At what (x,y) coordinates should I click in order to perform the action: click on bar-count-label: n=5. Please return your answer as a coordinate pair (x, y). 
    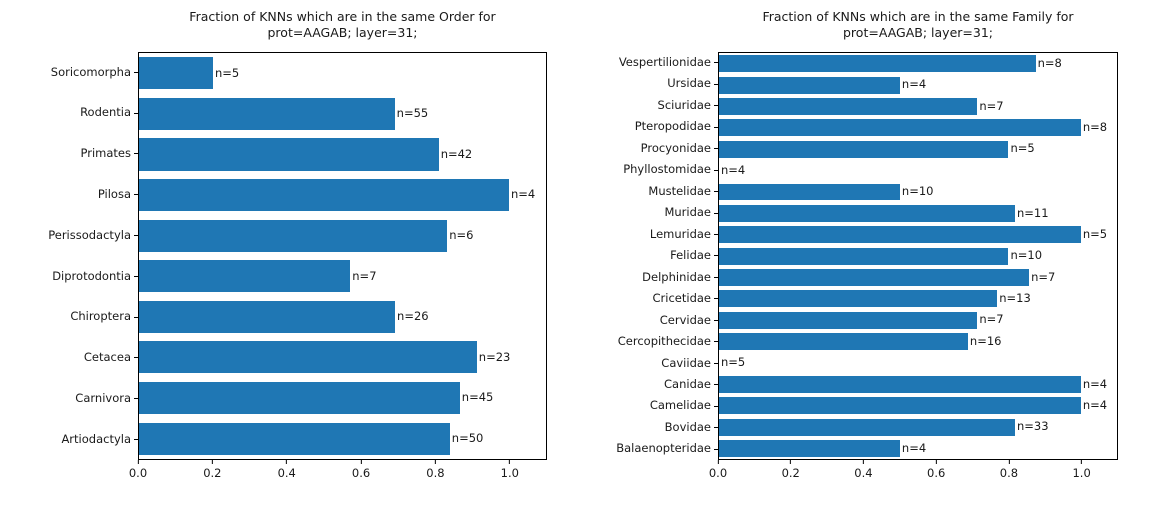
    Looking at the image, I should click on (1095, 233).